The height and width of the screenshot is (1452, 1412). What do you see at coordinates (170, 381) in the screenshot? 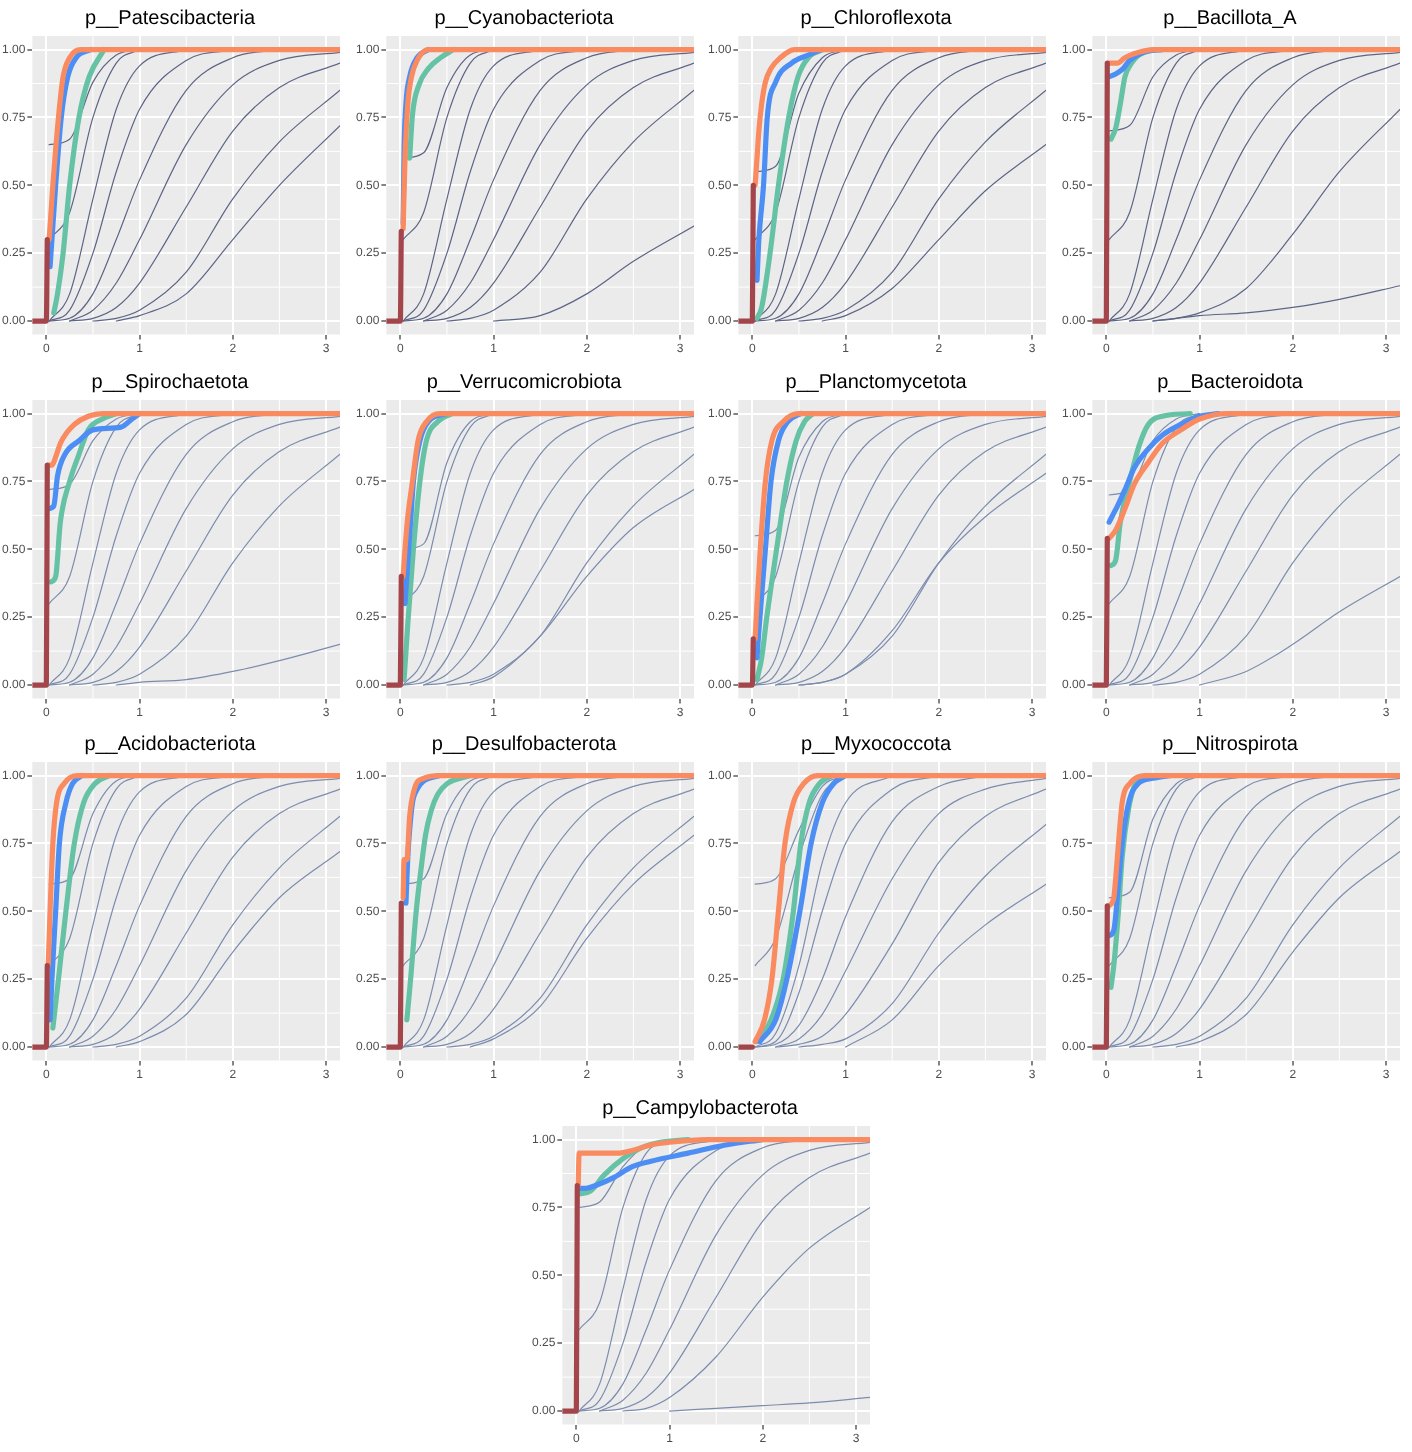
I see `chart-title: p__Spirochaetota` at bounding box center [170, 381].